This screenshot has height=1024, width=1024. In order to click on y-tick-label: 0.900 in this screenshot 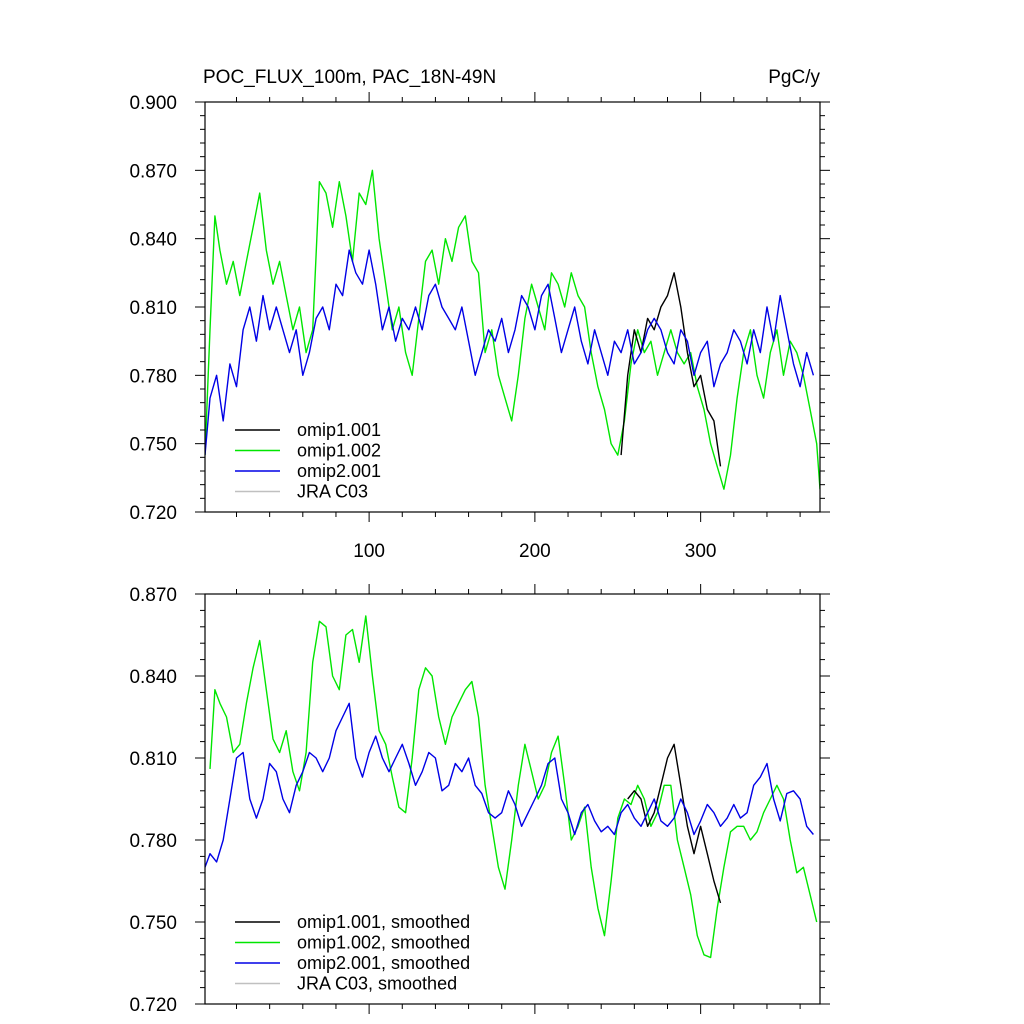, I will do `click(153, 103)`.